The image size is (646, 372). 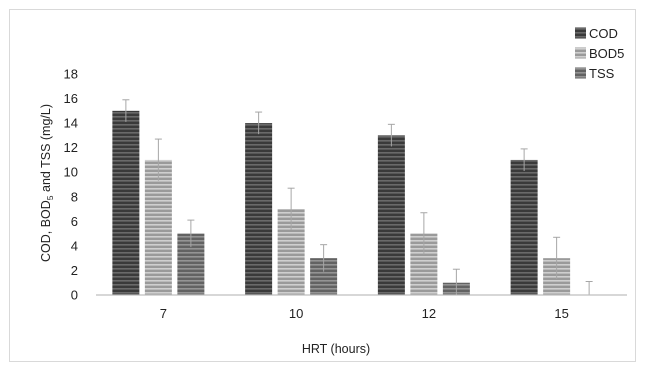 What do you see at coordinates (71, 74) in the screenshot?
I see `y-tick-label: 18` at bounding box center [71, 74].